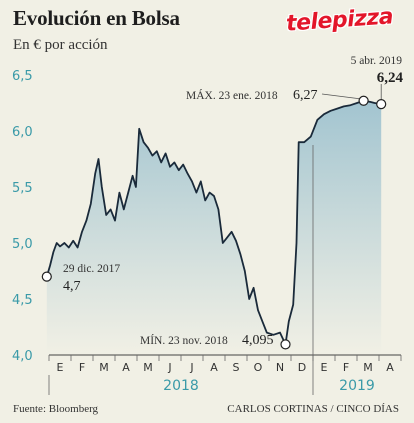 The width and height of the screenshot is (414, 423). Describe the element at coordinates (258, 340) in the screenshot. I see `annotation-min-value: 4,095` at that location.